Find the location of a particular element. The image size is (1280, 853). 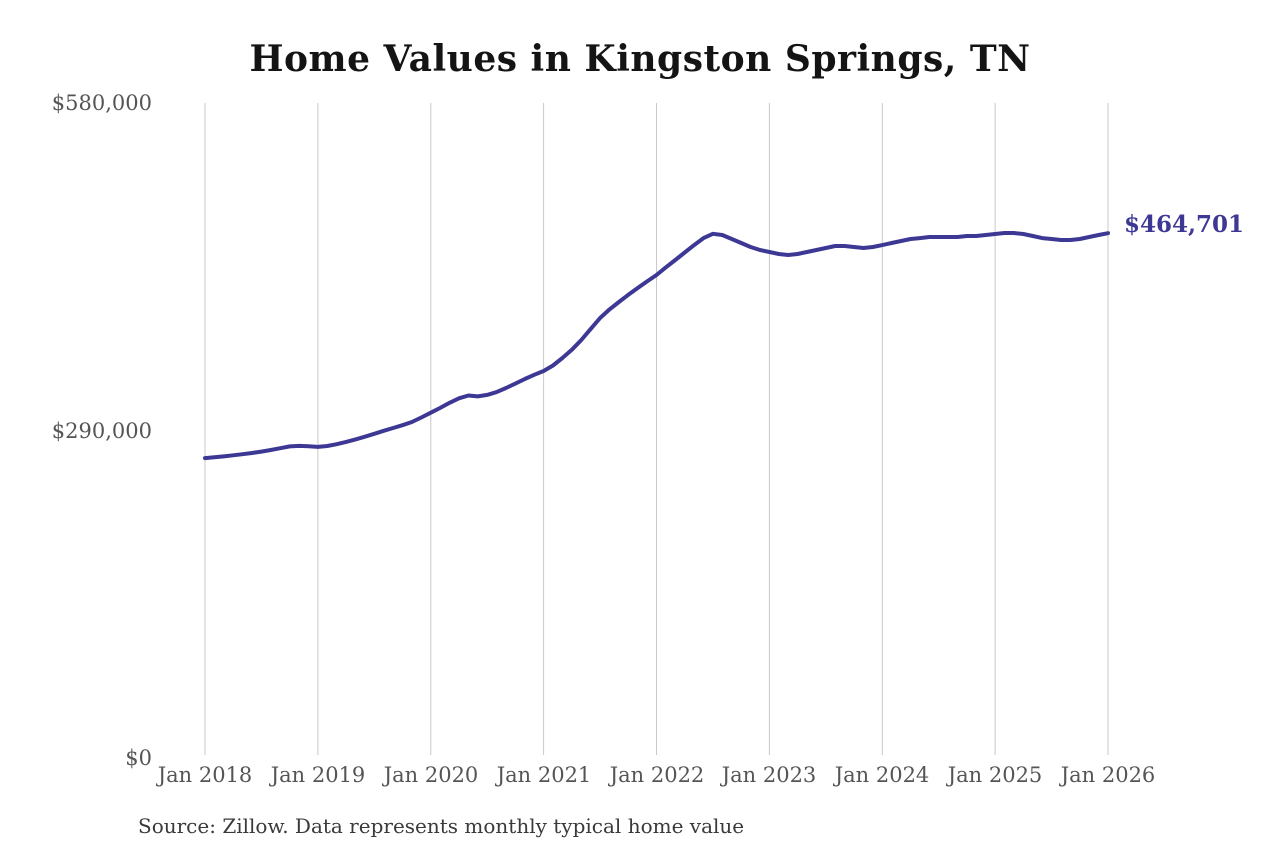

y-tick-label: $0 is located at coordinates (138, 758).